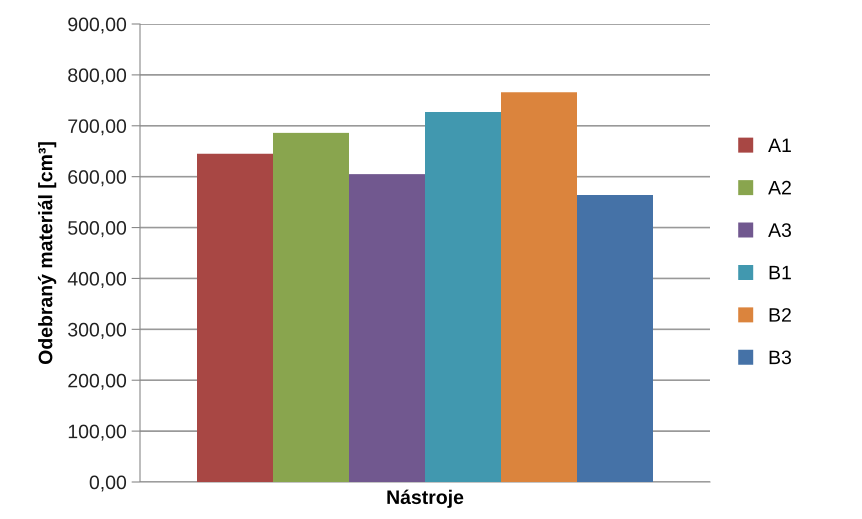 The image size is (862, 519). What do you see at coordinates (97, 178) in the screenshot?
I see `y-tick-label: 600,00` at bounding box center [97, 178].